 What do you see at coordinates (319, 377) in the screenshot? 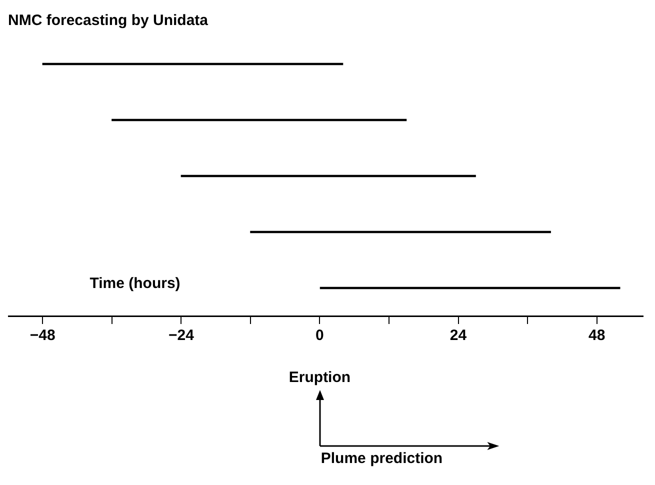
I see `text: Eruption` at bounding box center [319, 377].